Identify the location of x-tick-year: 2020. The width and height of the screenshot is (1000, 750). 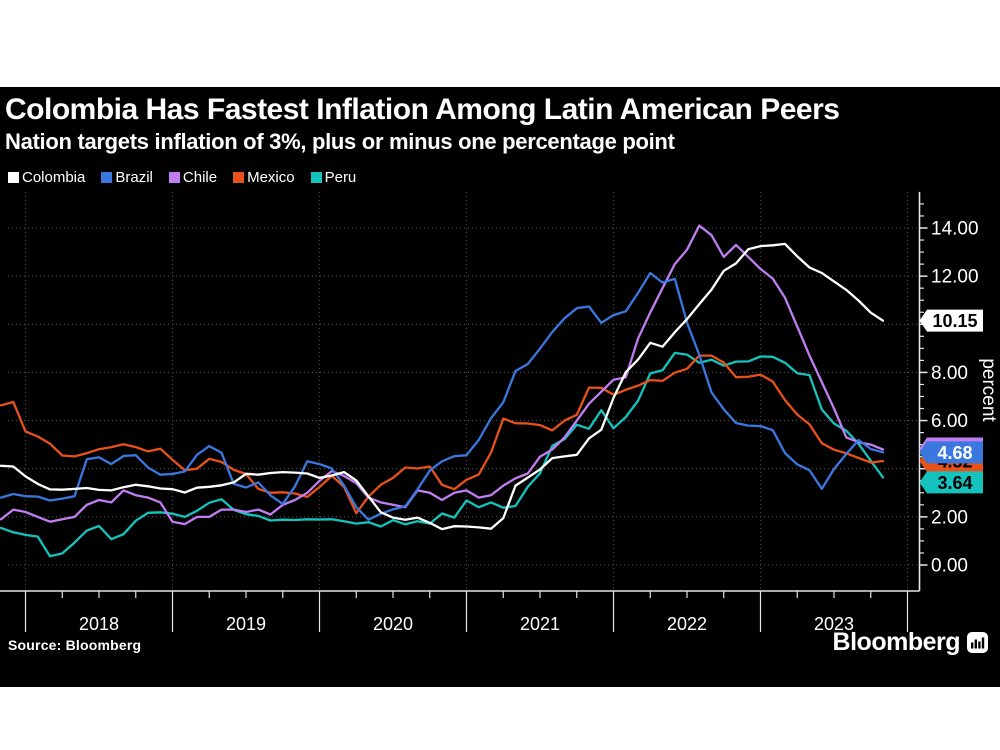
(393, 624).